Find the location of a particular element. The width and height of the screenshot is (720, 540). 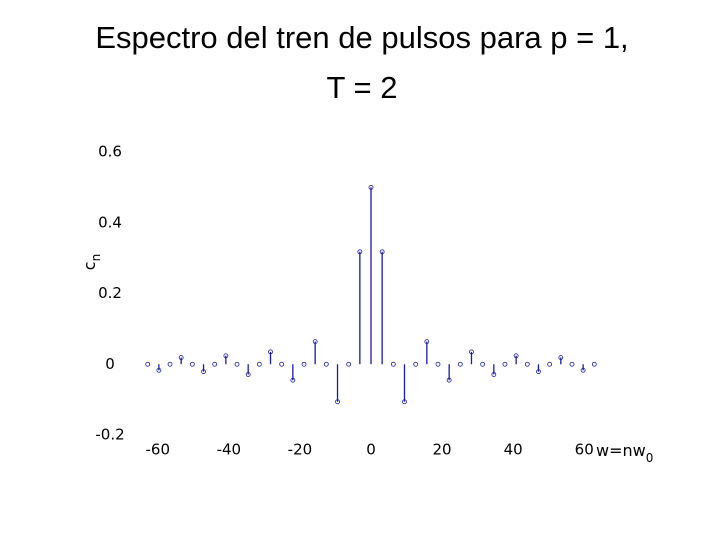

y-tick-label: 0.2 is located at coordinates (110, 293).